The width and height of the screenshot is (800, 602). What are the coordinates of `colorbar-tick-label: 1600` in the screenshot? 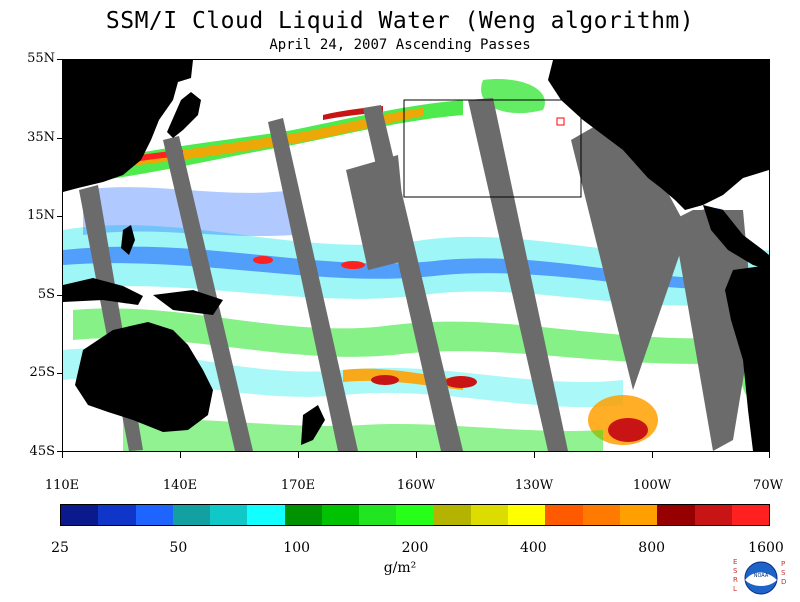 It's located at (766, 548).